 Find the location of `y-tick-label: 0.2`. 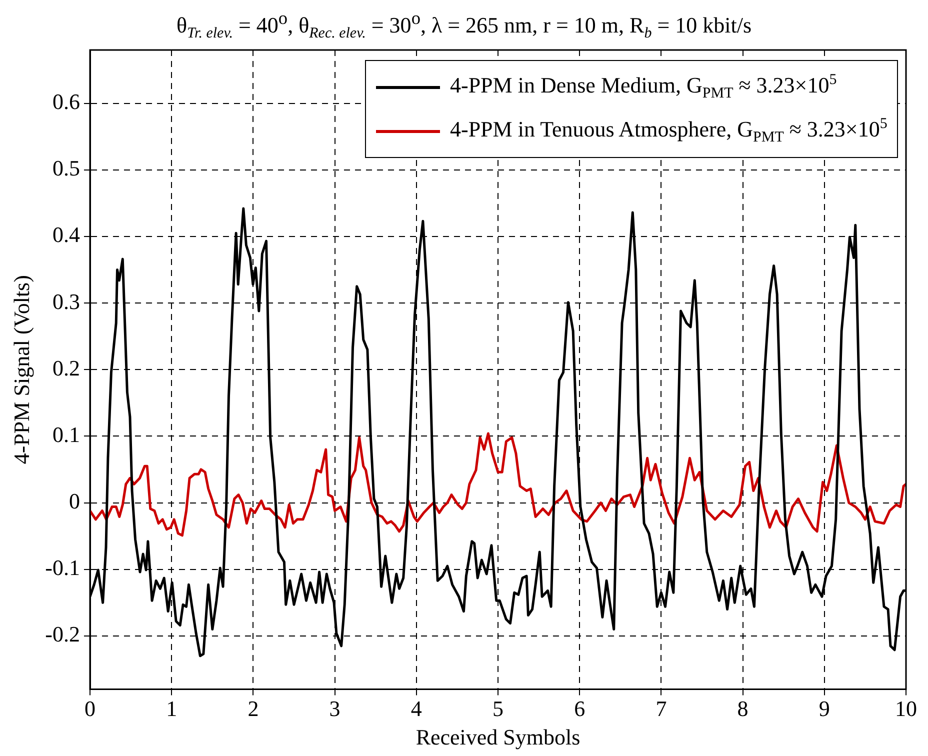

y-tick-label: 0.2 is located at coordinates (66, 367).